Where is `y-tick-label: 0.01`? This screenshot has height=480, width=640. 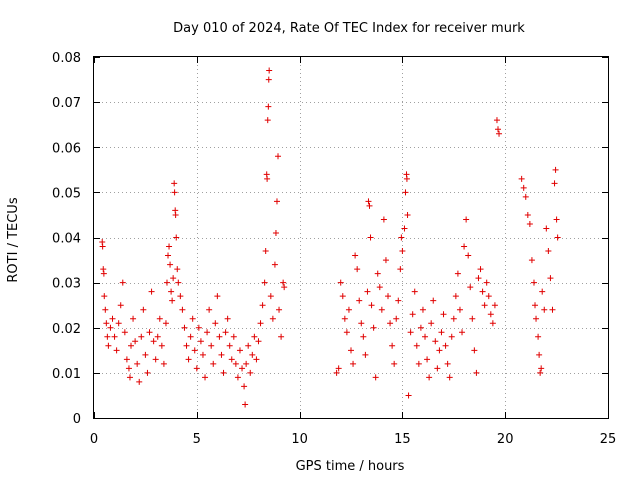
y-tick-label: 0.01 is located at coordinates (66, 374).